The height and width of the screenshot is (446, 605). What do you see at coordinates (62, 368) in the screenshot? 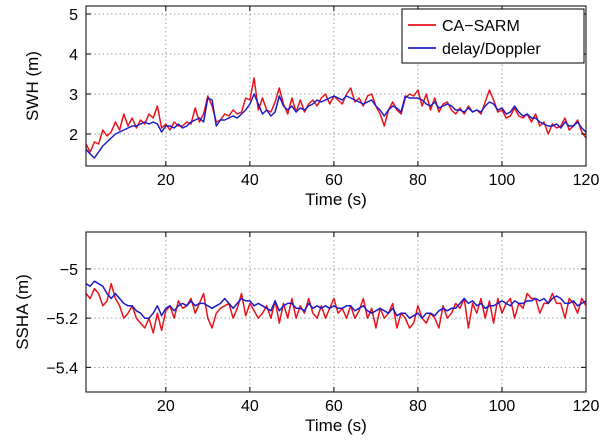
I see `y-tick-label: −5.4` at bounding box center [62, 368].